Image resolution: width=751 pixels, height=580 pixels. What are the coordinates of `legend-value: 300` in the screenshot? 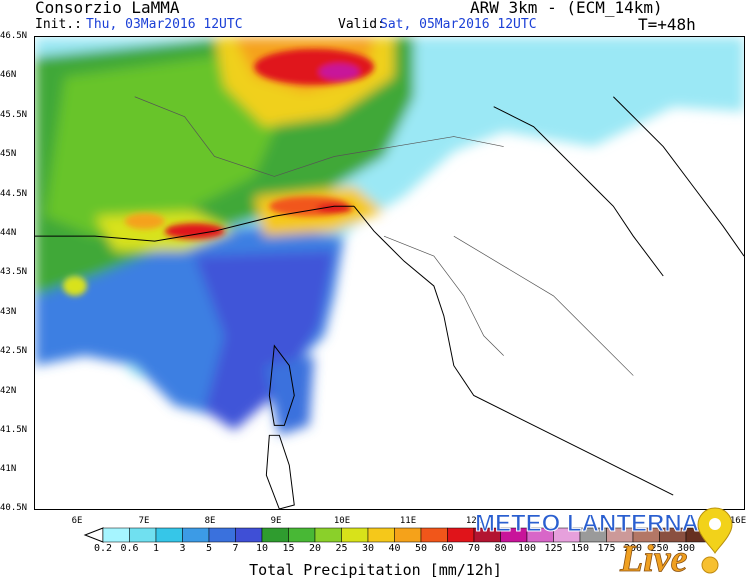 It's located at (686, 548).